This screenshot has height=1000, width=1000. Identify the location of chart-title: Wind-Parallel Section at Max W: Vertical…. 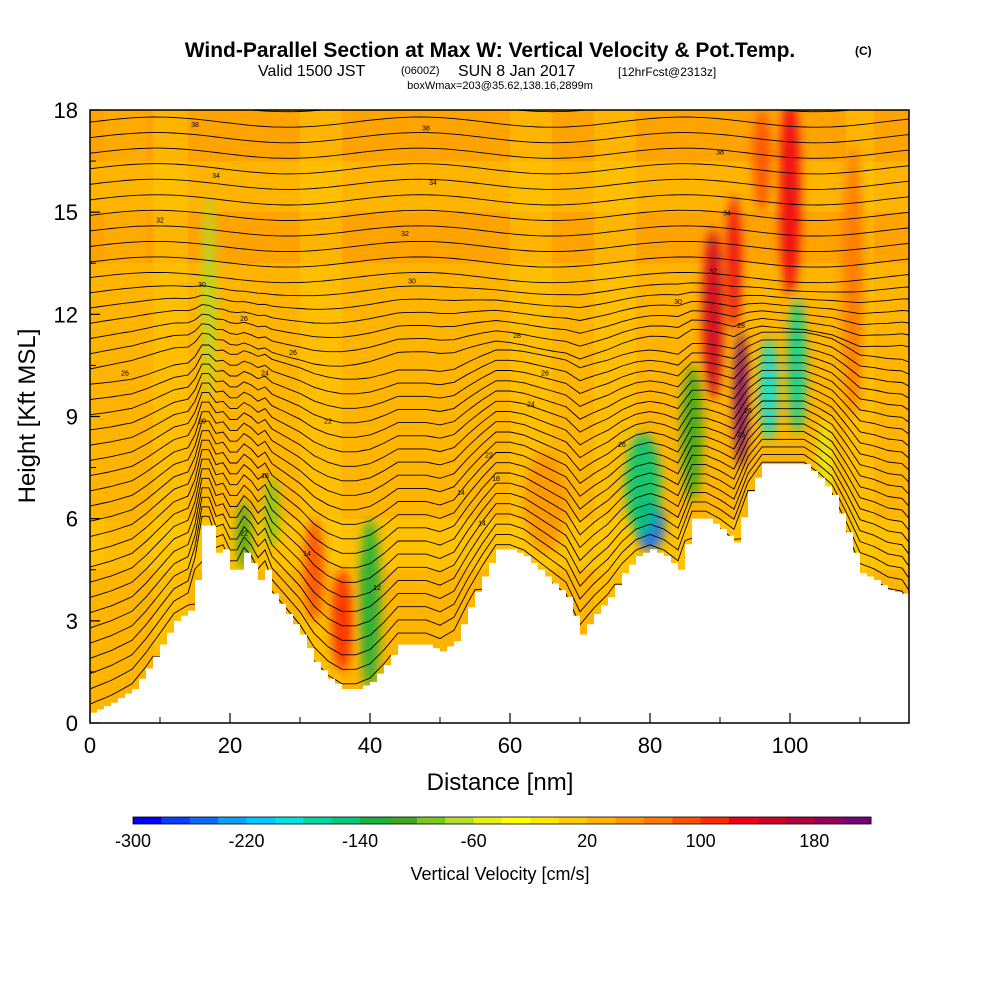
(490, 50).